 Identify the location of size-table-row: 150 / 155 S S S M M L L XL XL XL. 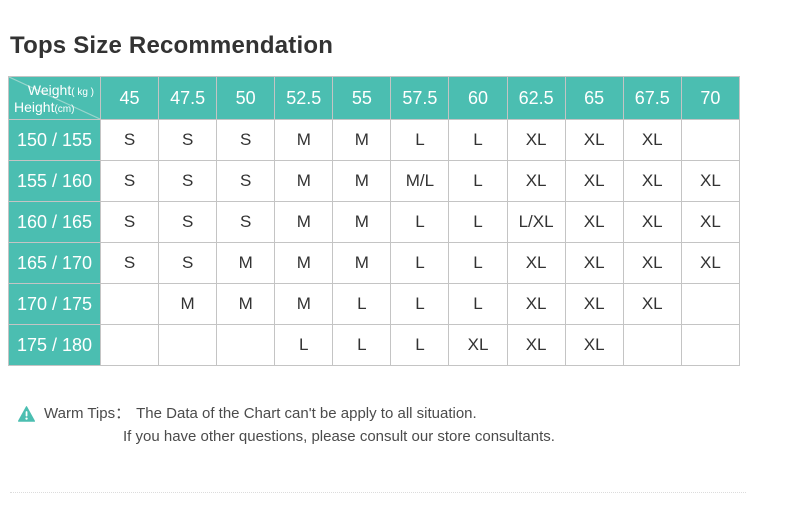
(374, 140).